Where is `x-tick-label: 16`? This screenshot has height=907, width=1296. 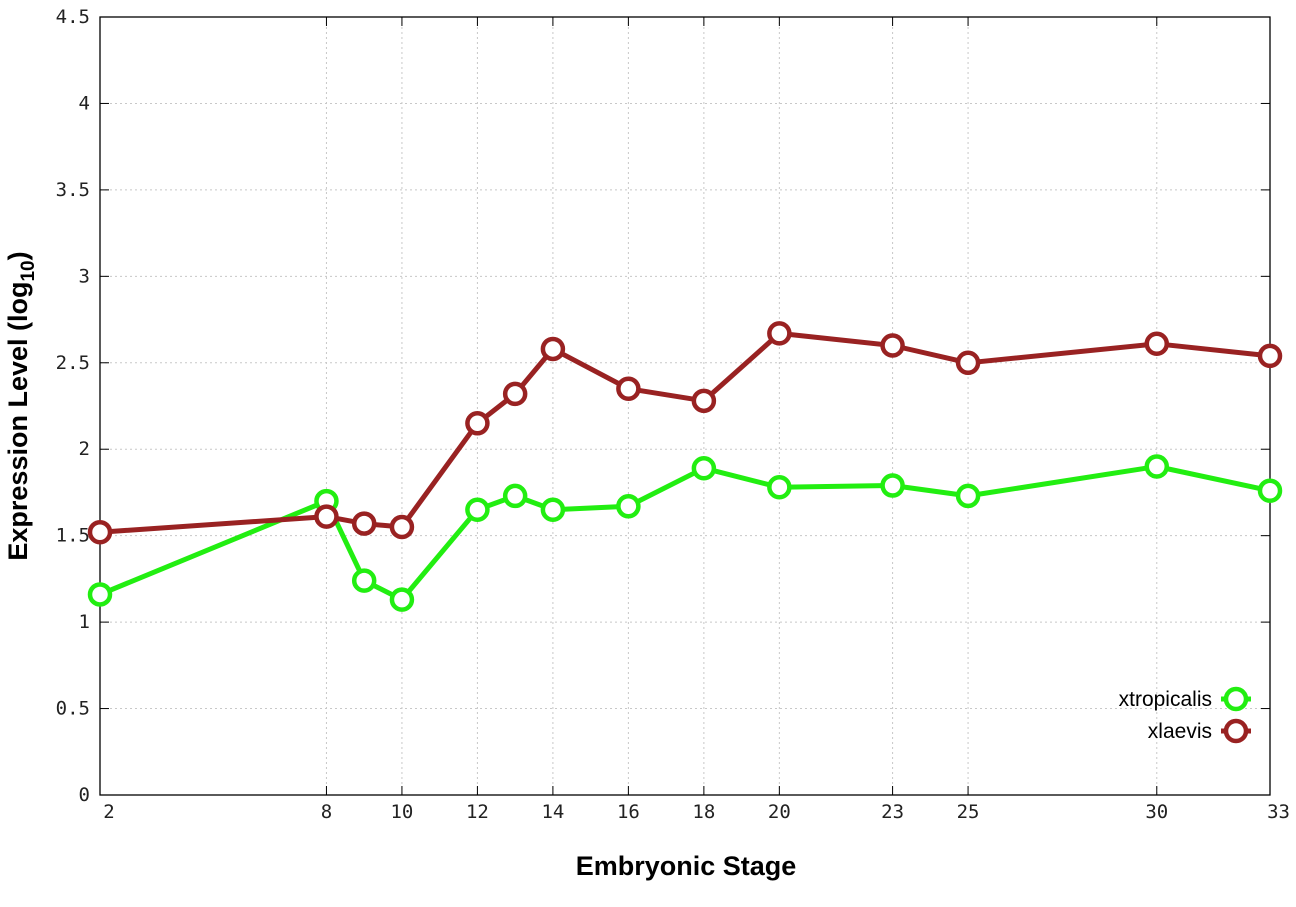
x-tick-label: 16 is located at coordinates (628, 812).